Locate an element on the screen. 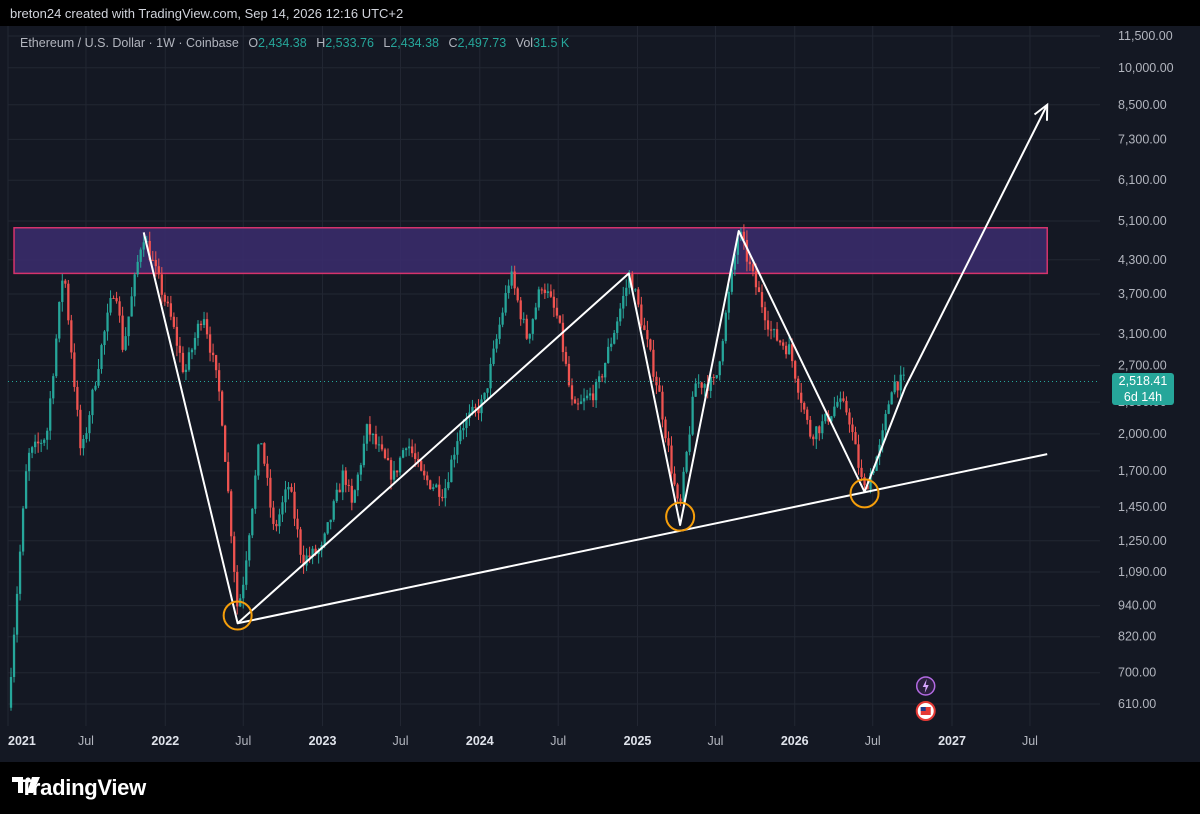  projection-arrowhead is located at coordinates (1041, 111).